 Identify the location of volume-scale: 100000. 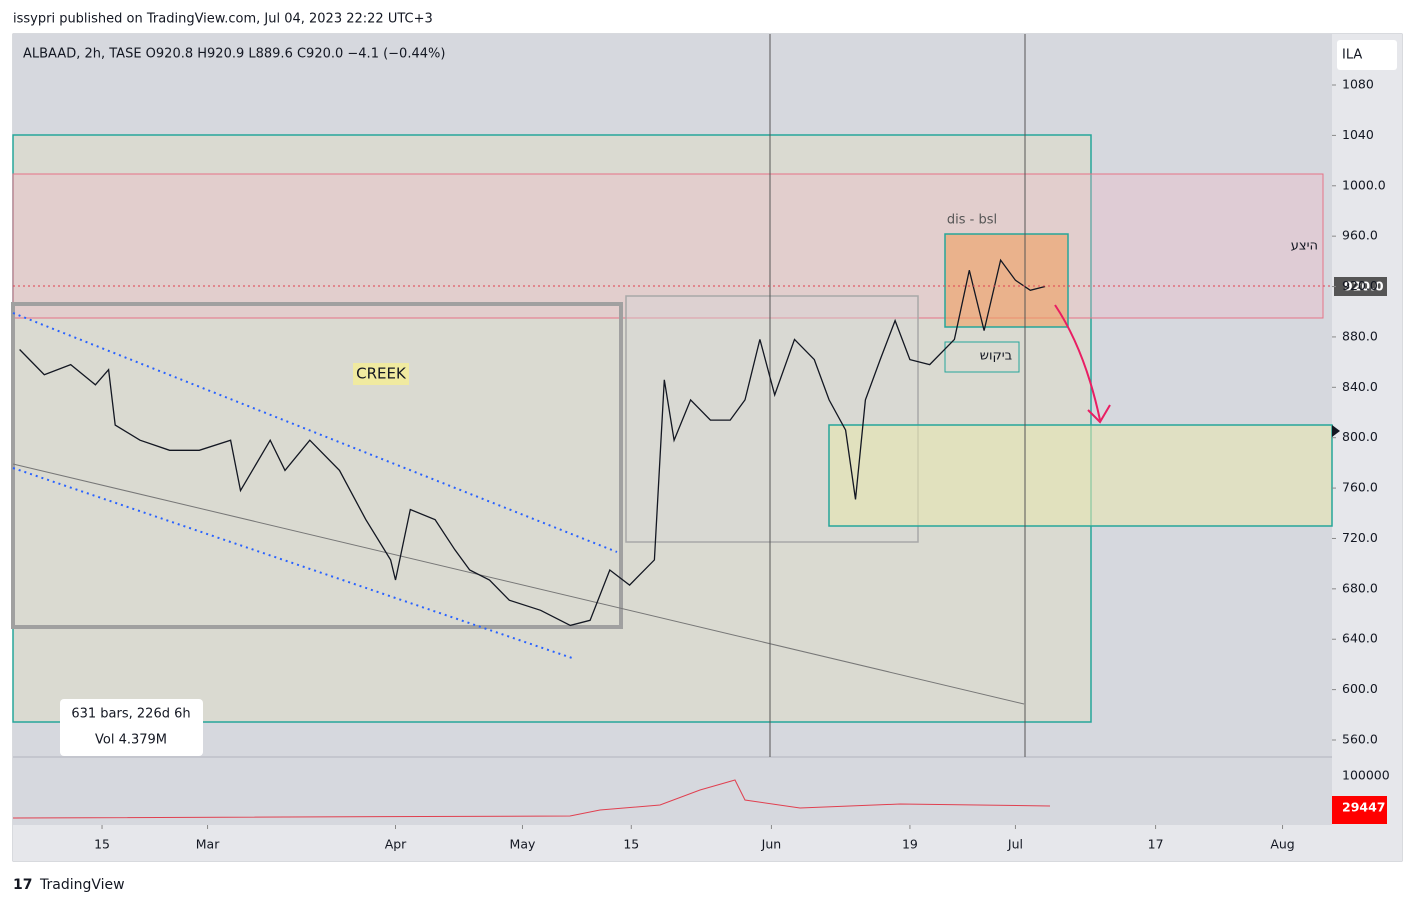
(1366, 775).